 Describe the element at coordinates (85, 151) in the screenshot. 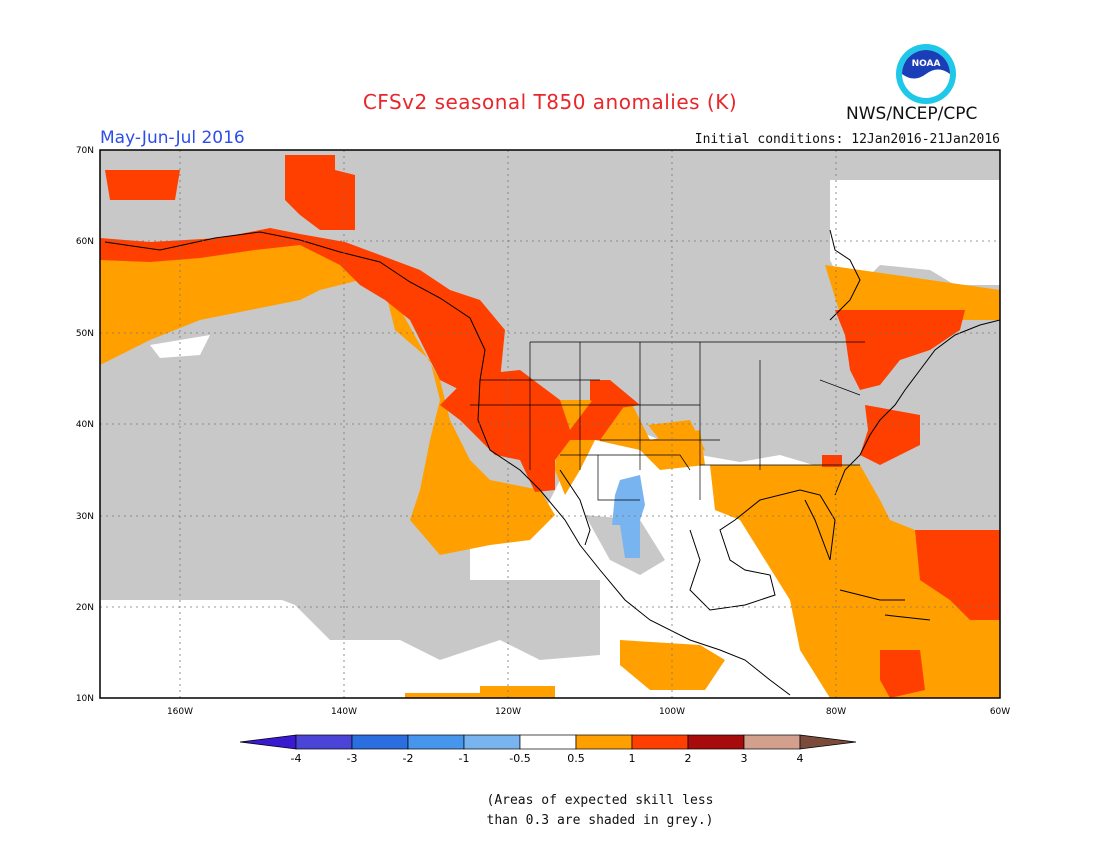

I see `lat-label: 70N` at that location.